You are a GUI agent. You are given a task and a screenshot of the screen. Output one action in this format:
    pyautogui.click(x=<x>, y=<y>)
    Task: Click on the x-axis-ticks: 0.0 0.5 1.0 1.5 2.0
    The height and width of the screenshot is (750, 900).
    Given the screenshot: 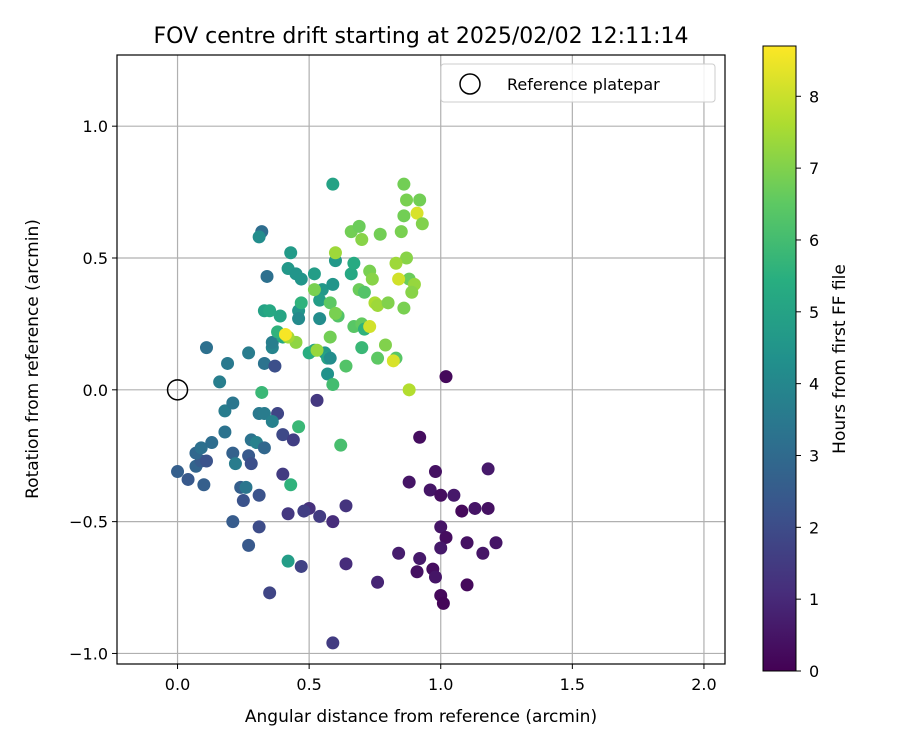 What is the action you would take?
    pyautogui.click(x=441, y=679)
    